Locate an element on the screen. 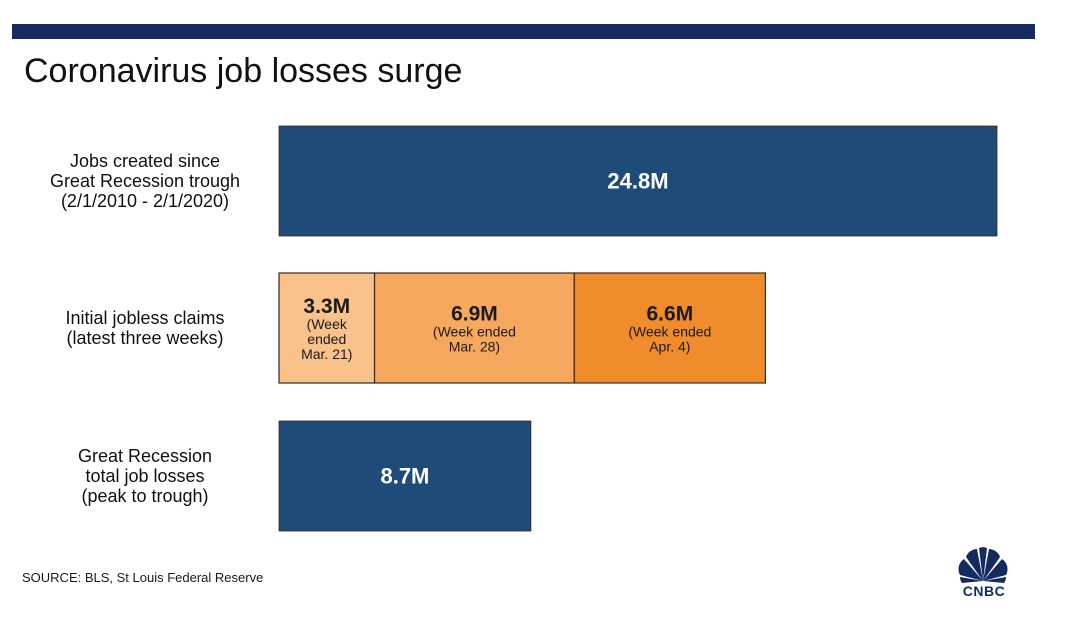  logo-wordmark: CNBC is located at coordinates (984, 591).